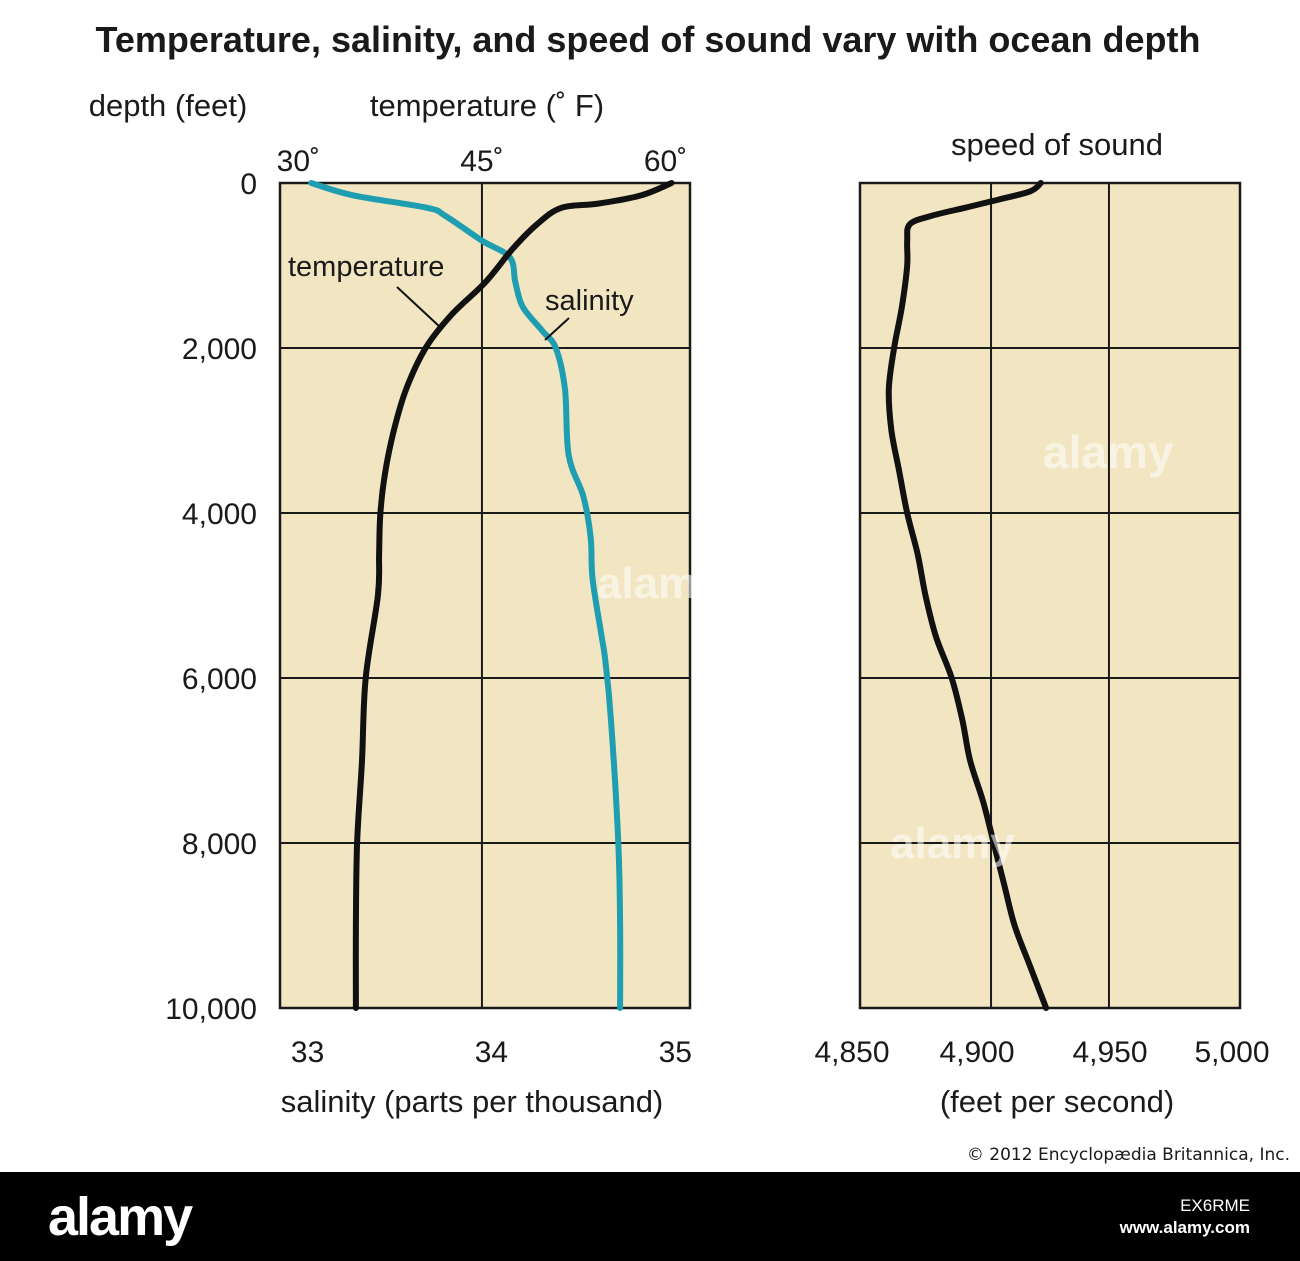 The image size is (1300, 1261). Describe the element at coordinates (472, 1101) in the screenshot. I see `salinity-axis-label: salinity (parts per thousand)` at that location.